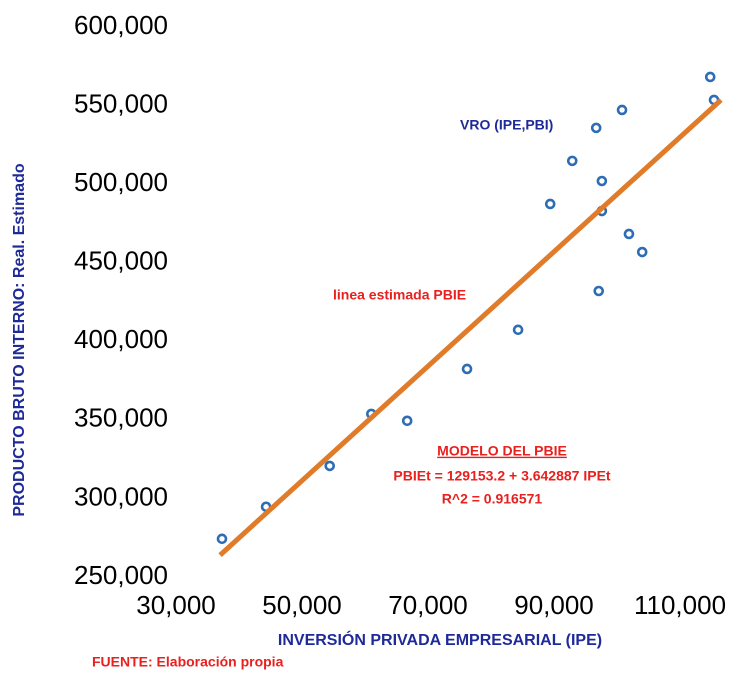 This screenshot has width=750, height=675. What do you see at coordinates (428, 605) in the screenshot?
I see `x-tick-label: 70,000` at bounding box center [428, 605].